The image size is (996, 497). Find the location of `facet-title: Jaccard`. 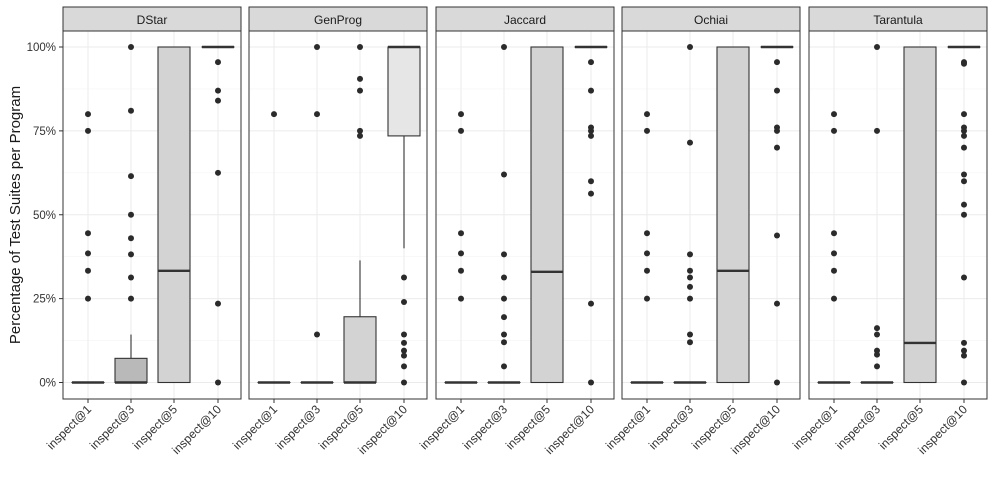

facet-title: Jaccard is located at coordinates (525, 20).